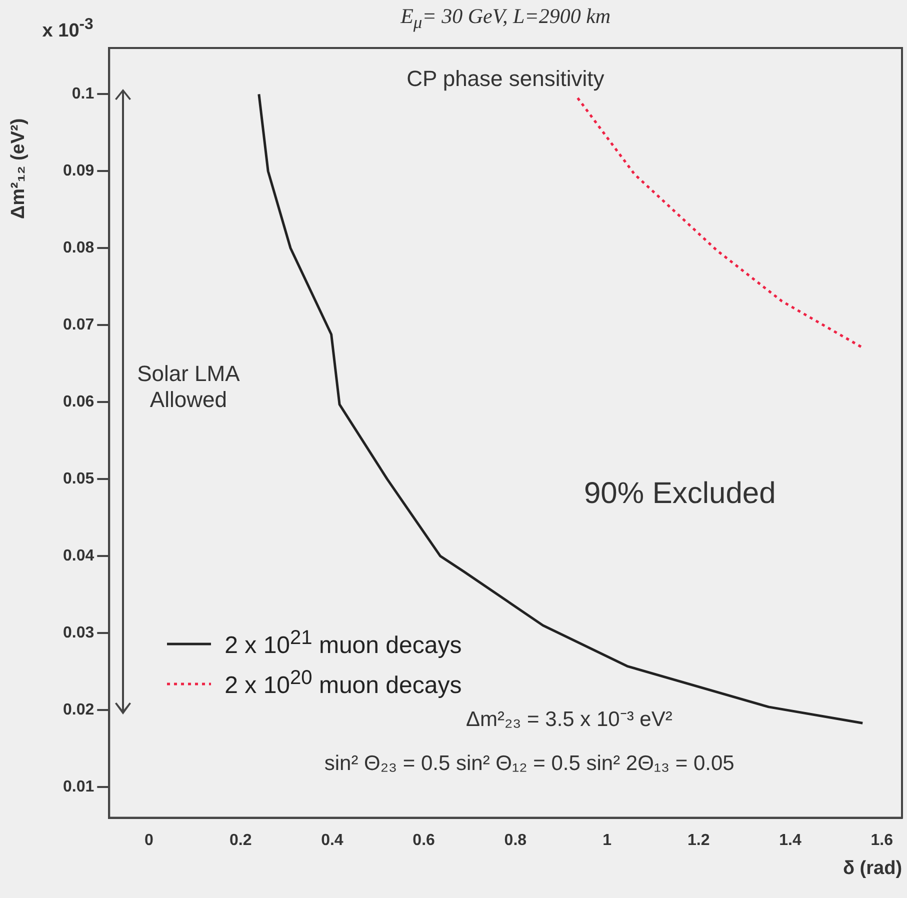 The width and height of the screenshot is (907, 898). What do you see at coordinates (343, 643) in the screenshot?
I see `legend-label: 2 x 10$^{21}$ muon decays` at bounding box center [343, 643].